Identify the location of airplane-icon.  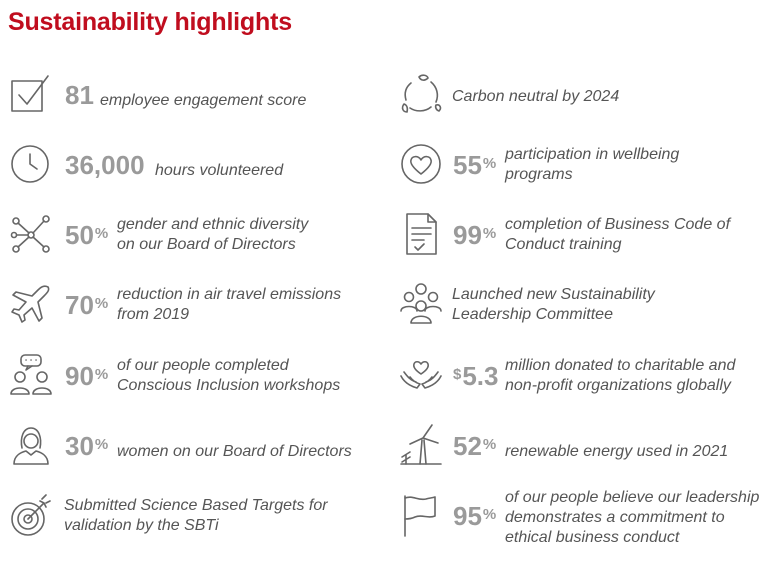
(31, 304).